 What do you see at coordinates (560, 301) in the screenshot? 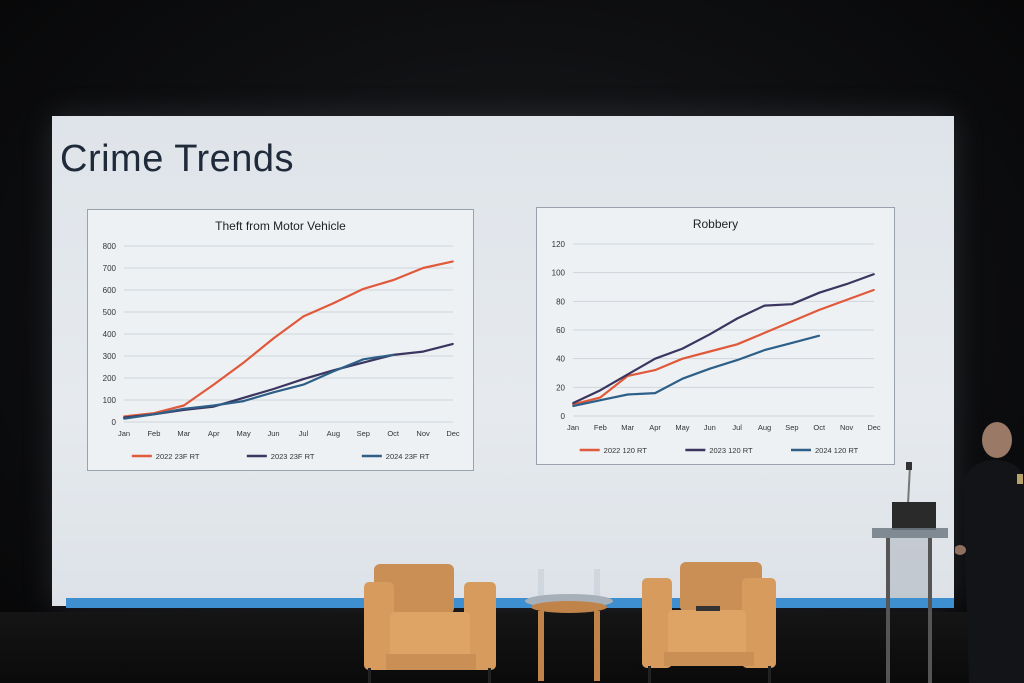
I see `y-tick-label: 80` at bounding box center [560, 301].